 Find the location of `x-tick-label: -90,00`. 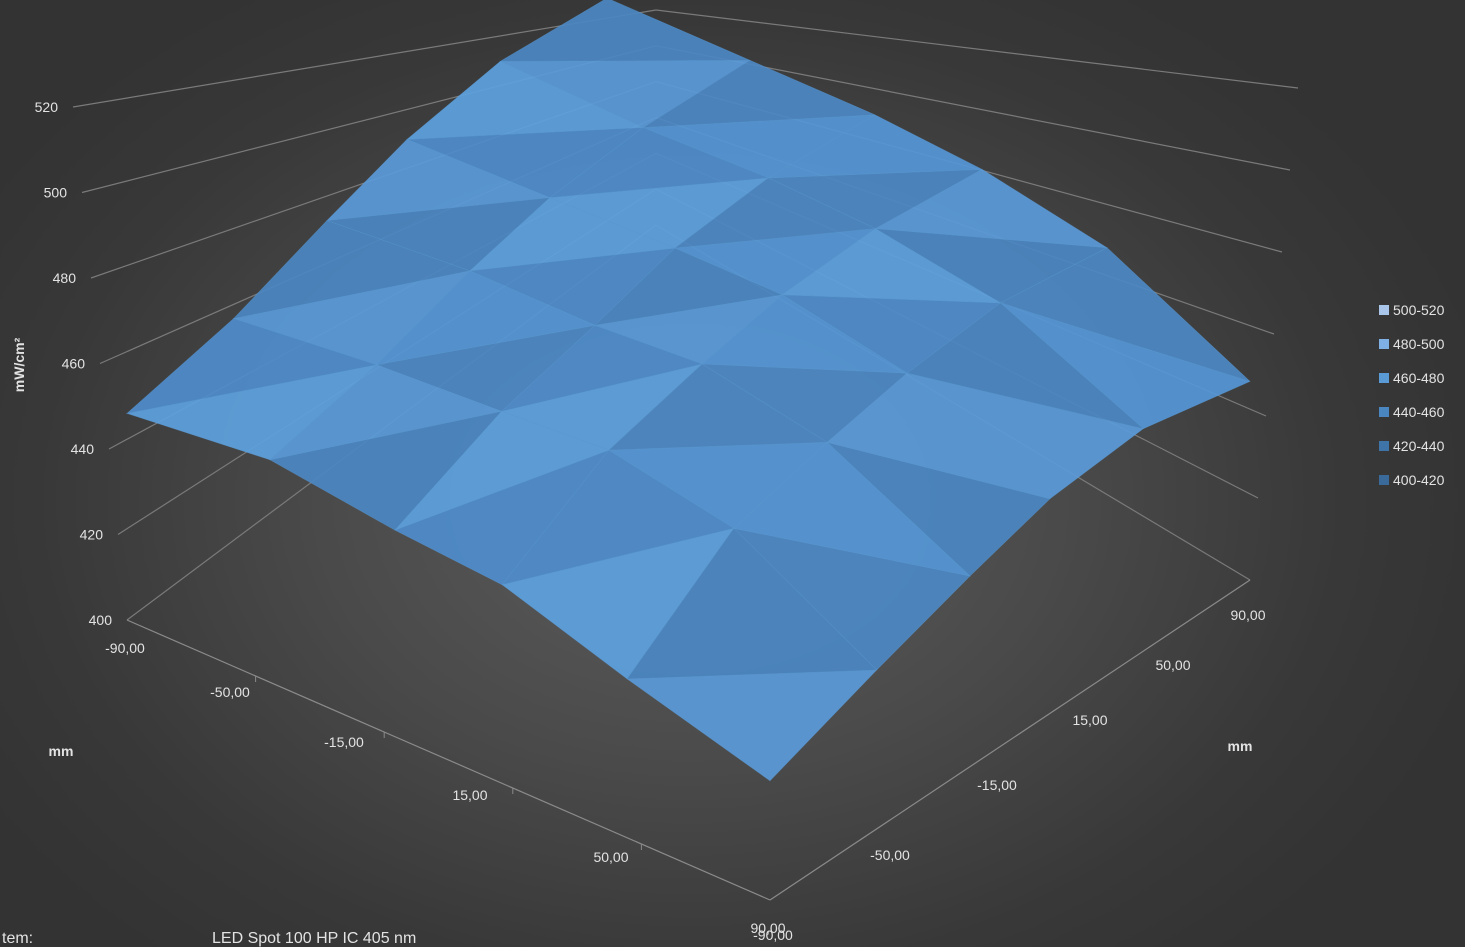

x-tick-label: -90,00 is located at coordinates (125, 648).